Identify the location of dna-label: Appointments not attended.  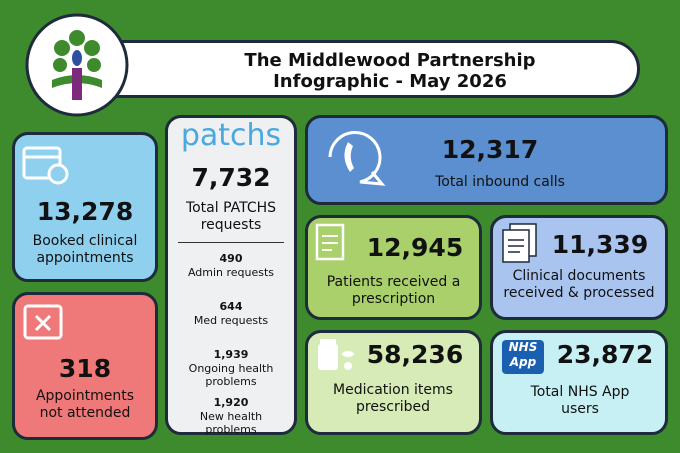
(85, 404).